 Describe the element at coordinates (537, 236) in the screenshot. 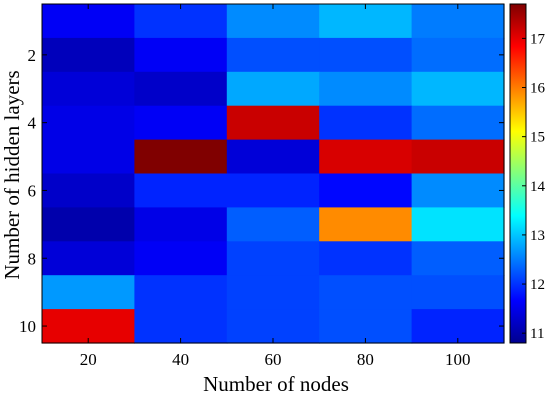

I see `colorbar-tick-label: 13` at that location.